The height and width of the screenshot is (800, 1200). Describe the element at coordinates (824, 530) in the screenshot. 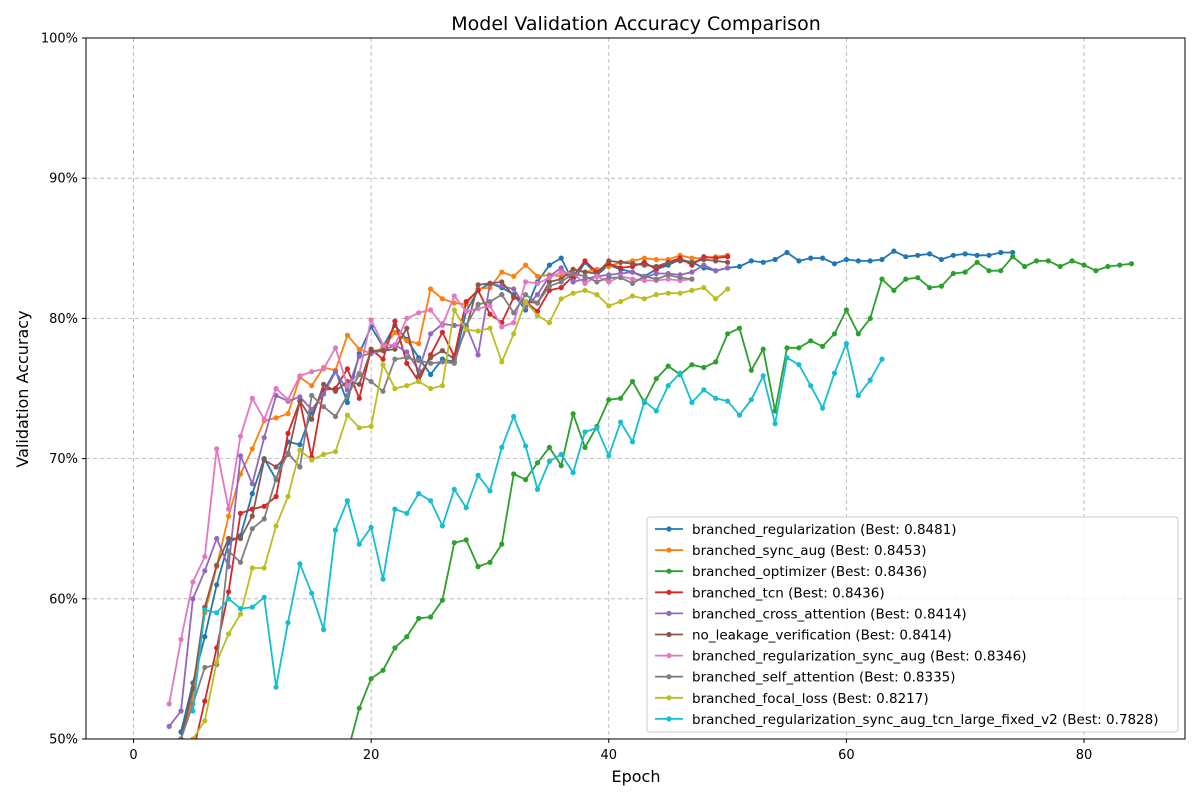

I see `legend-label: branched_regularization (Best: 0.8481)` at that location.